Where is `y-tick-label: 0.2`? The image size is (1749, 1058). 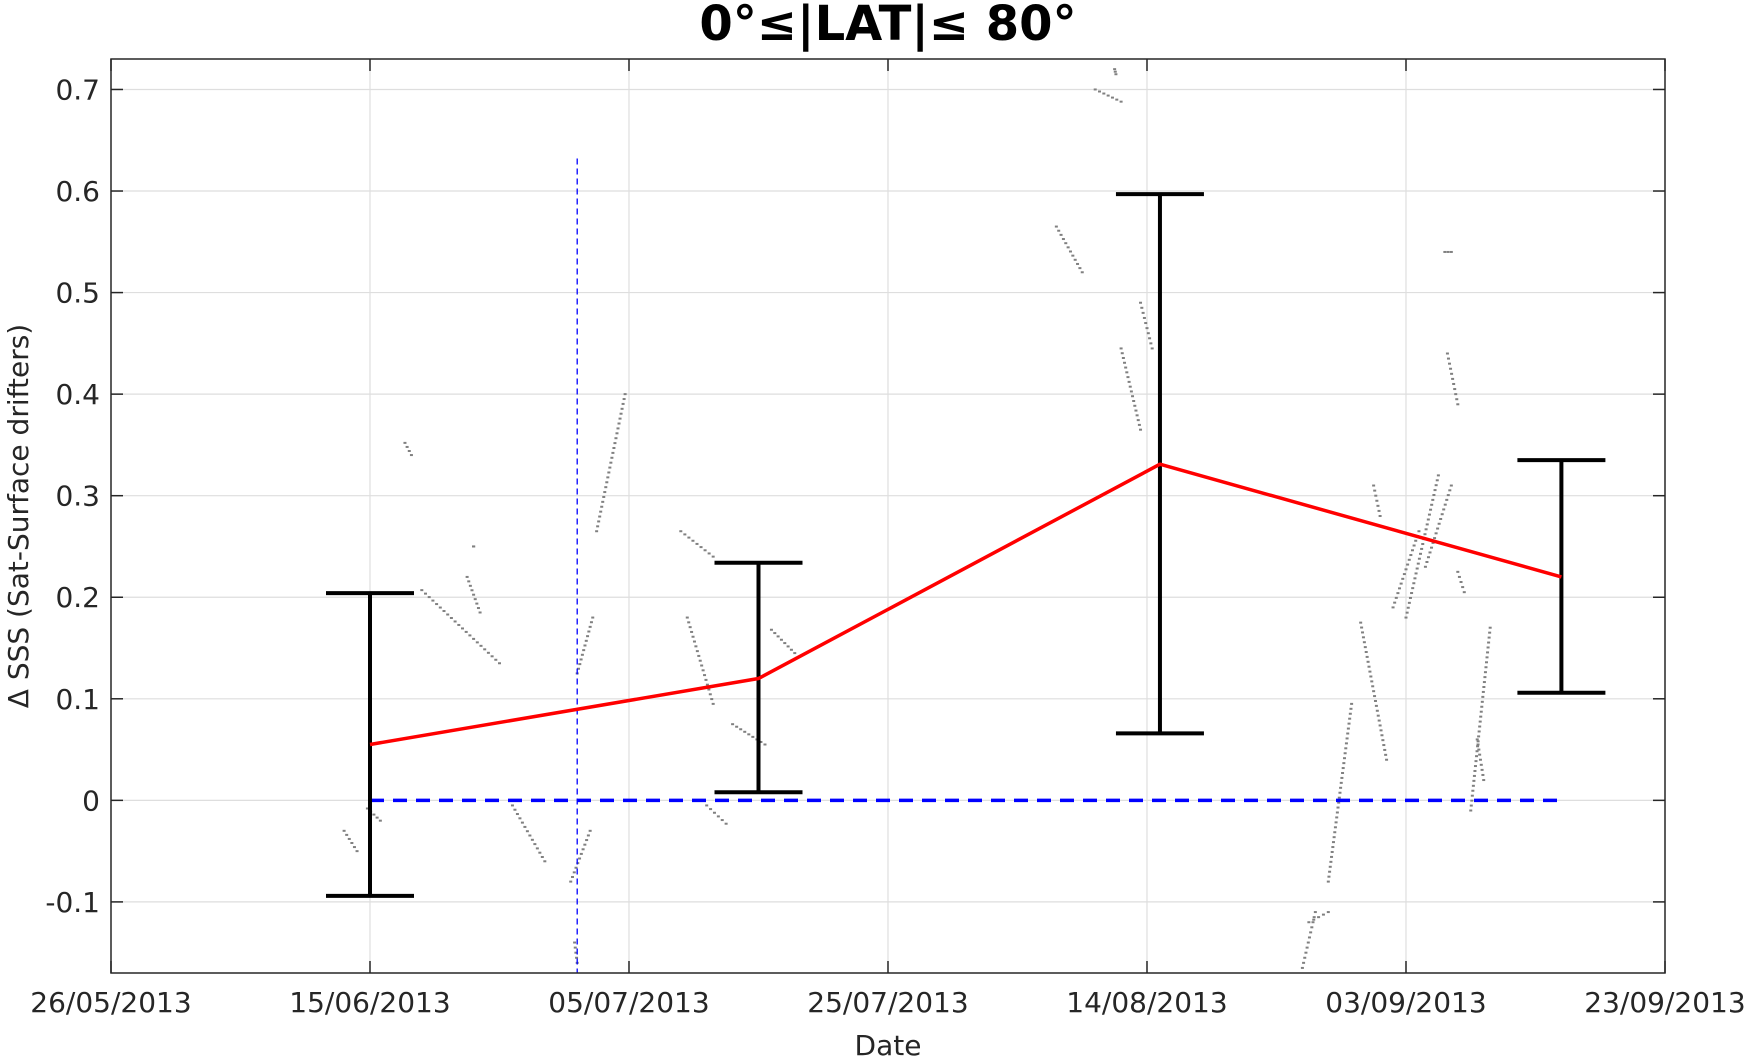
y-tick-label: 0.2 is located at coordinates (77, 597).